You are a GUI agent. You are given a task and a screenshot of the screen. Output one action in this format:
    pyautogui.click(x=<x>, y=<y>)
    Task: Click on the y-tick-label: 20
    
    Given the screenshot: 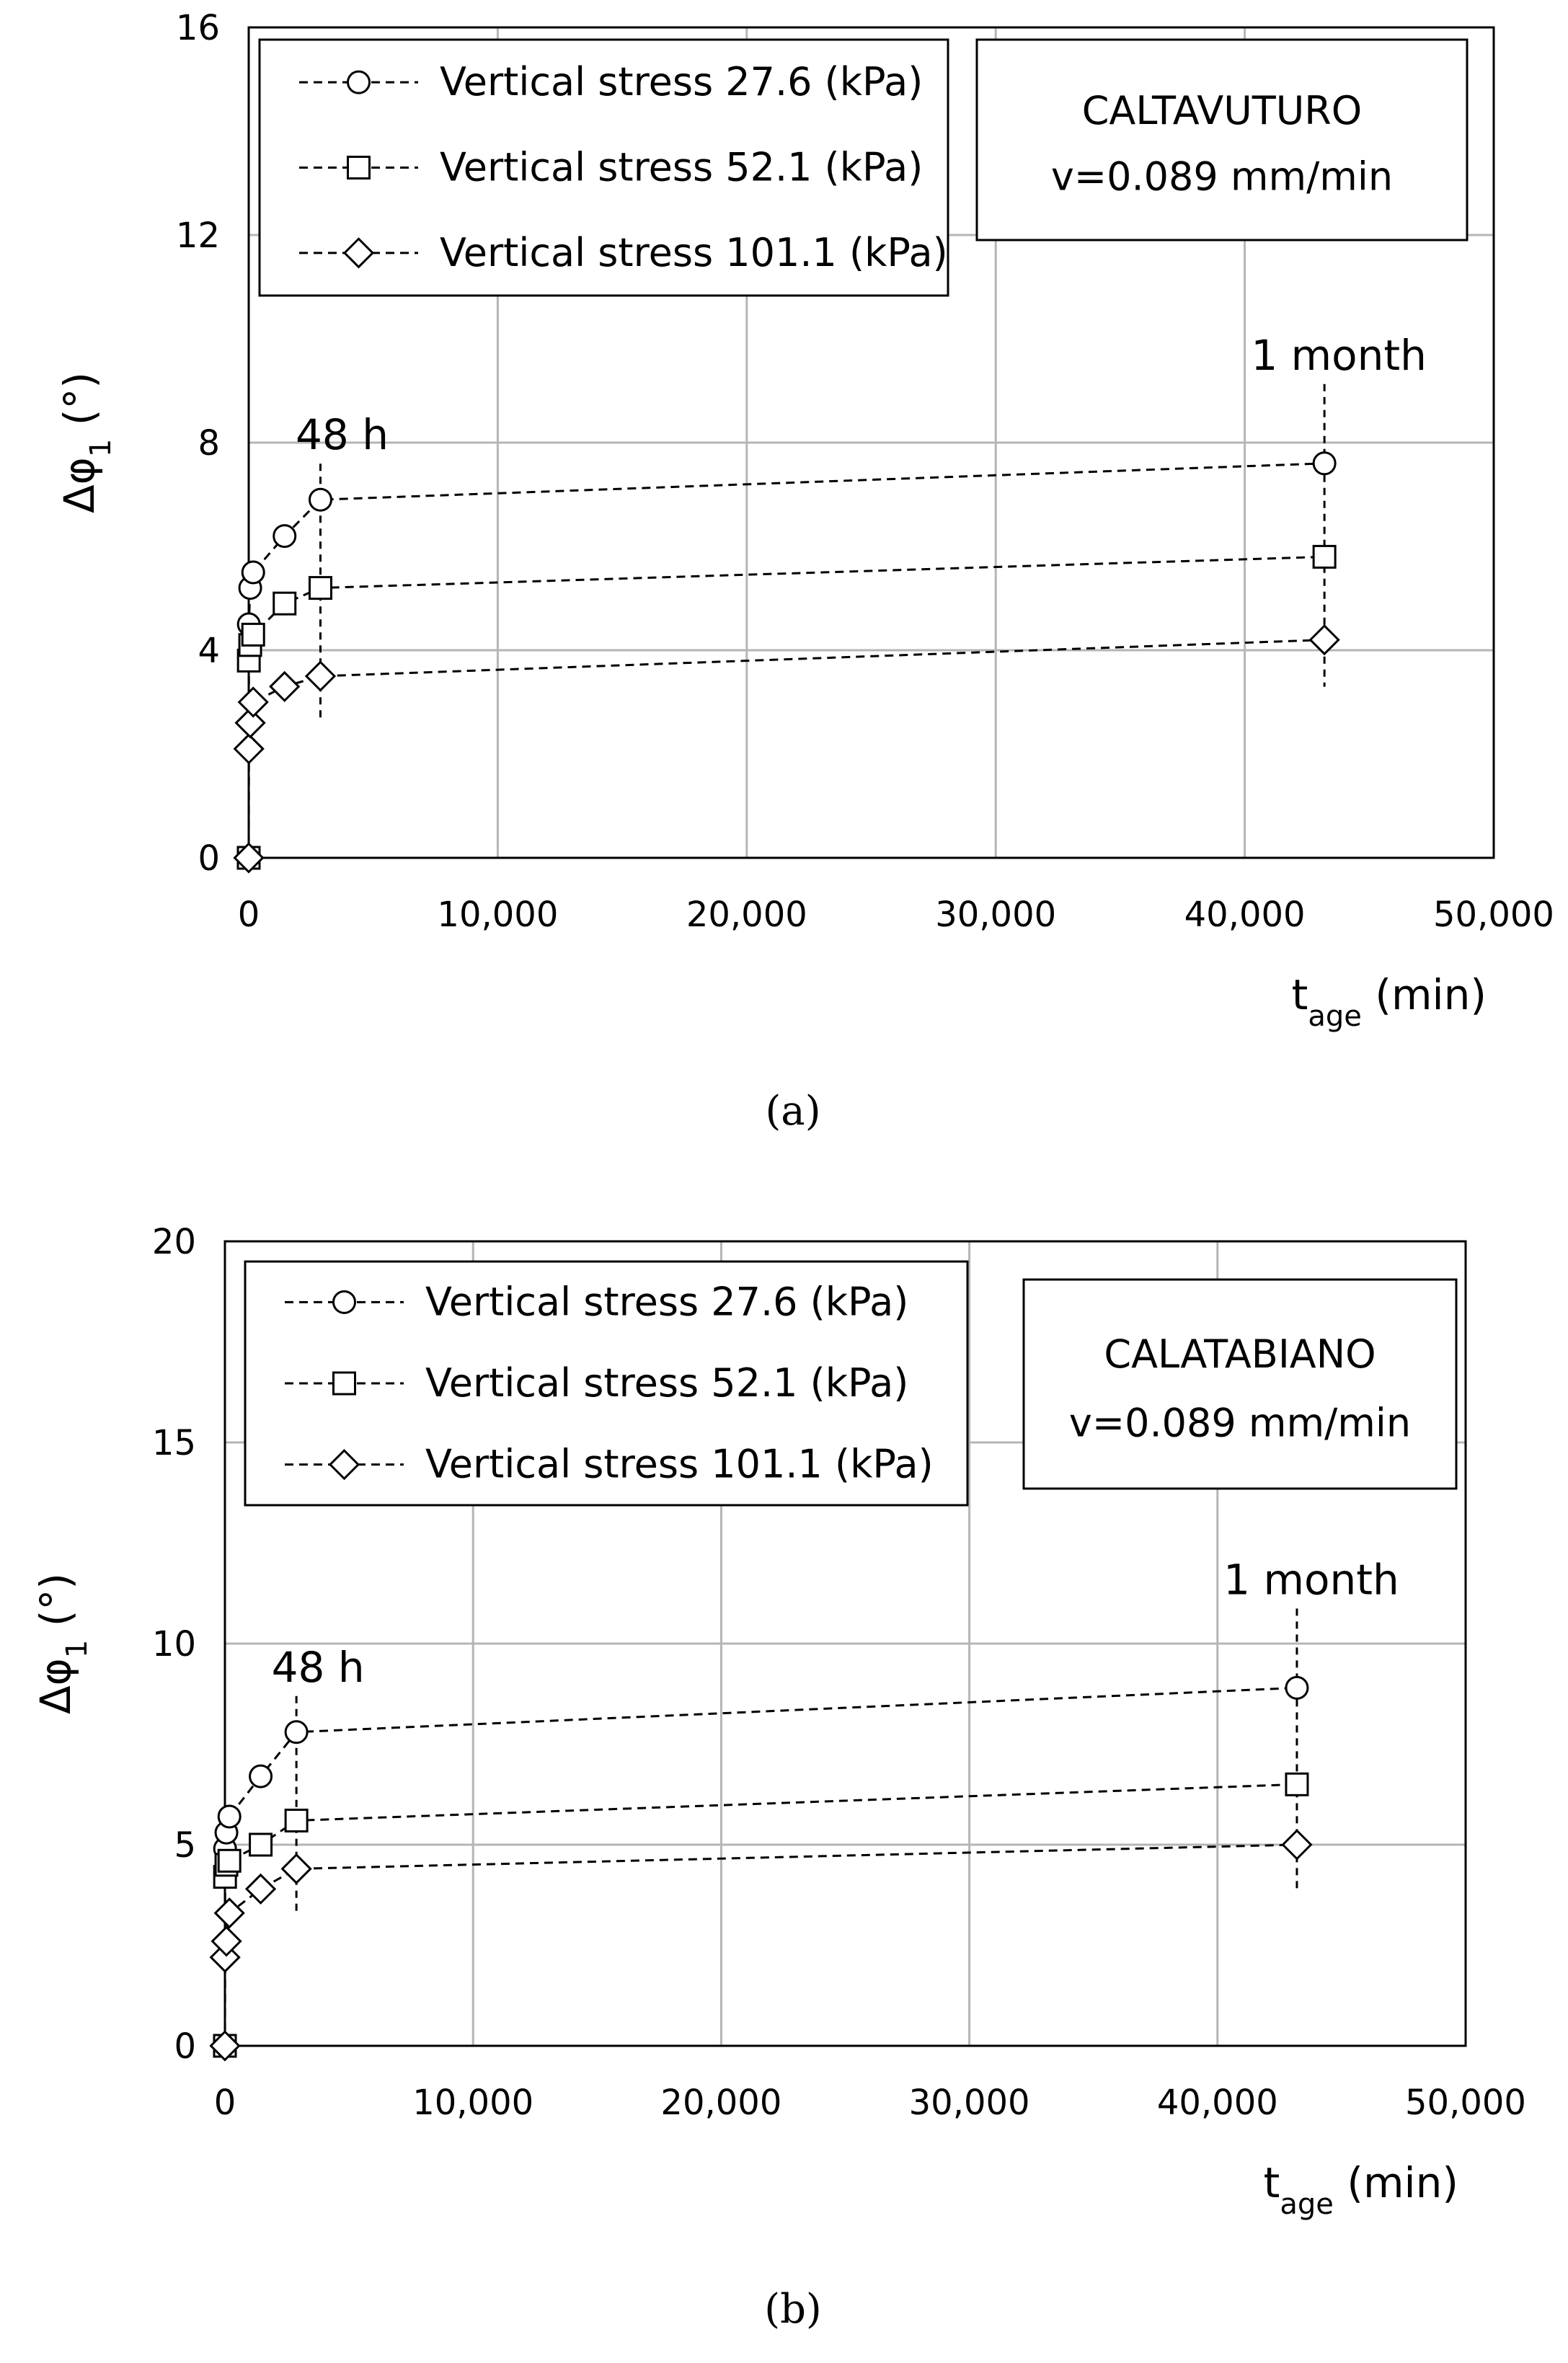 What is the action you would take?
    pyautogui.click(x=174, y=1242)
    